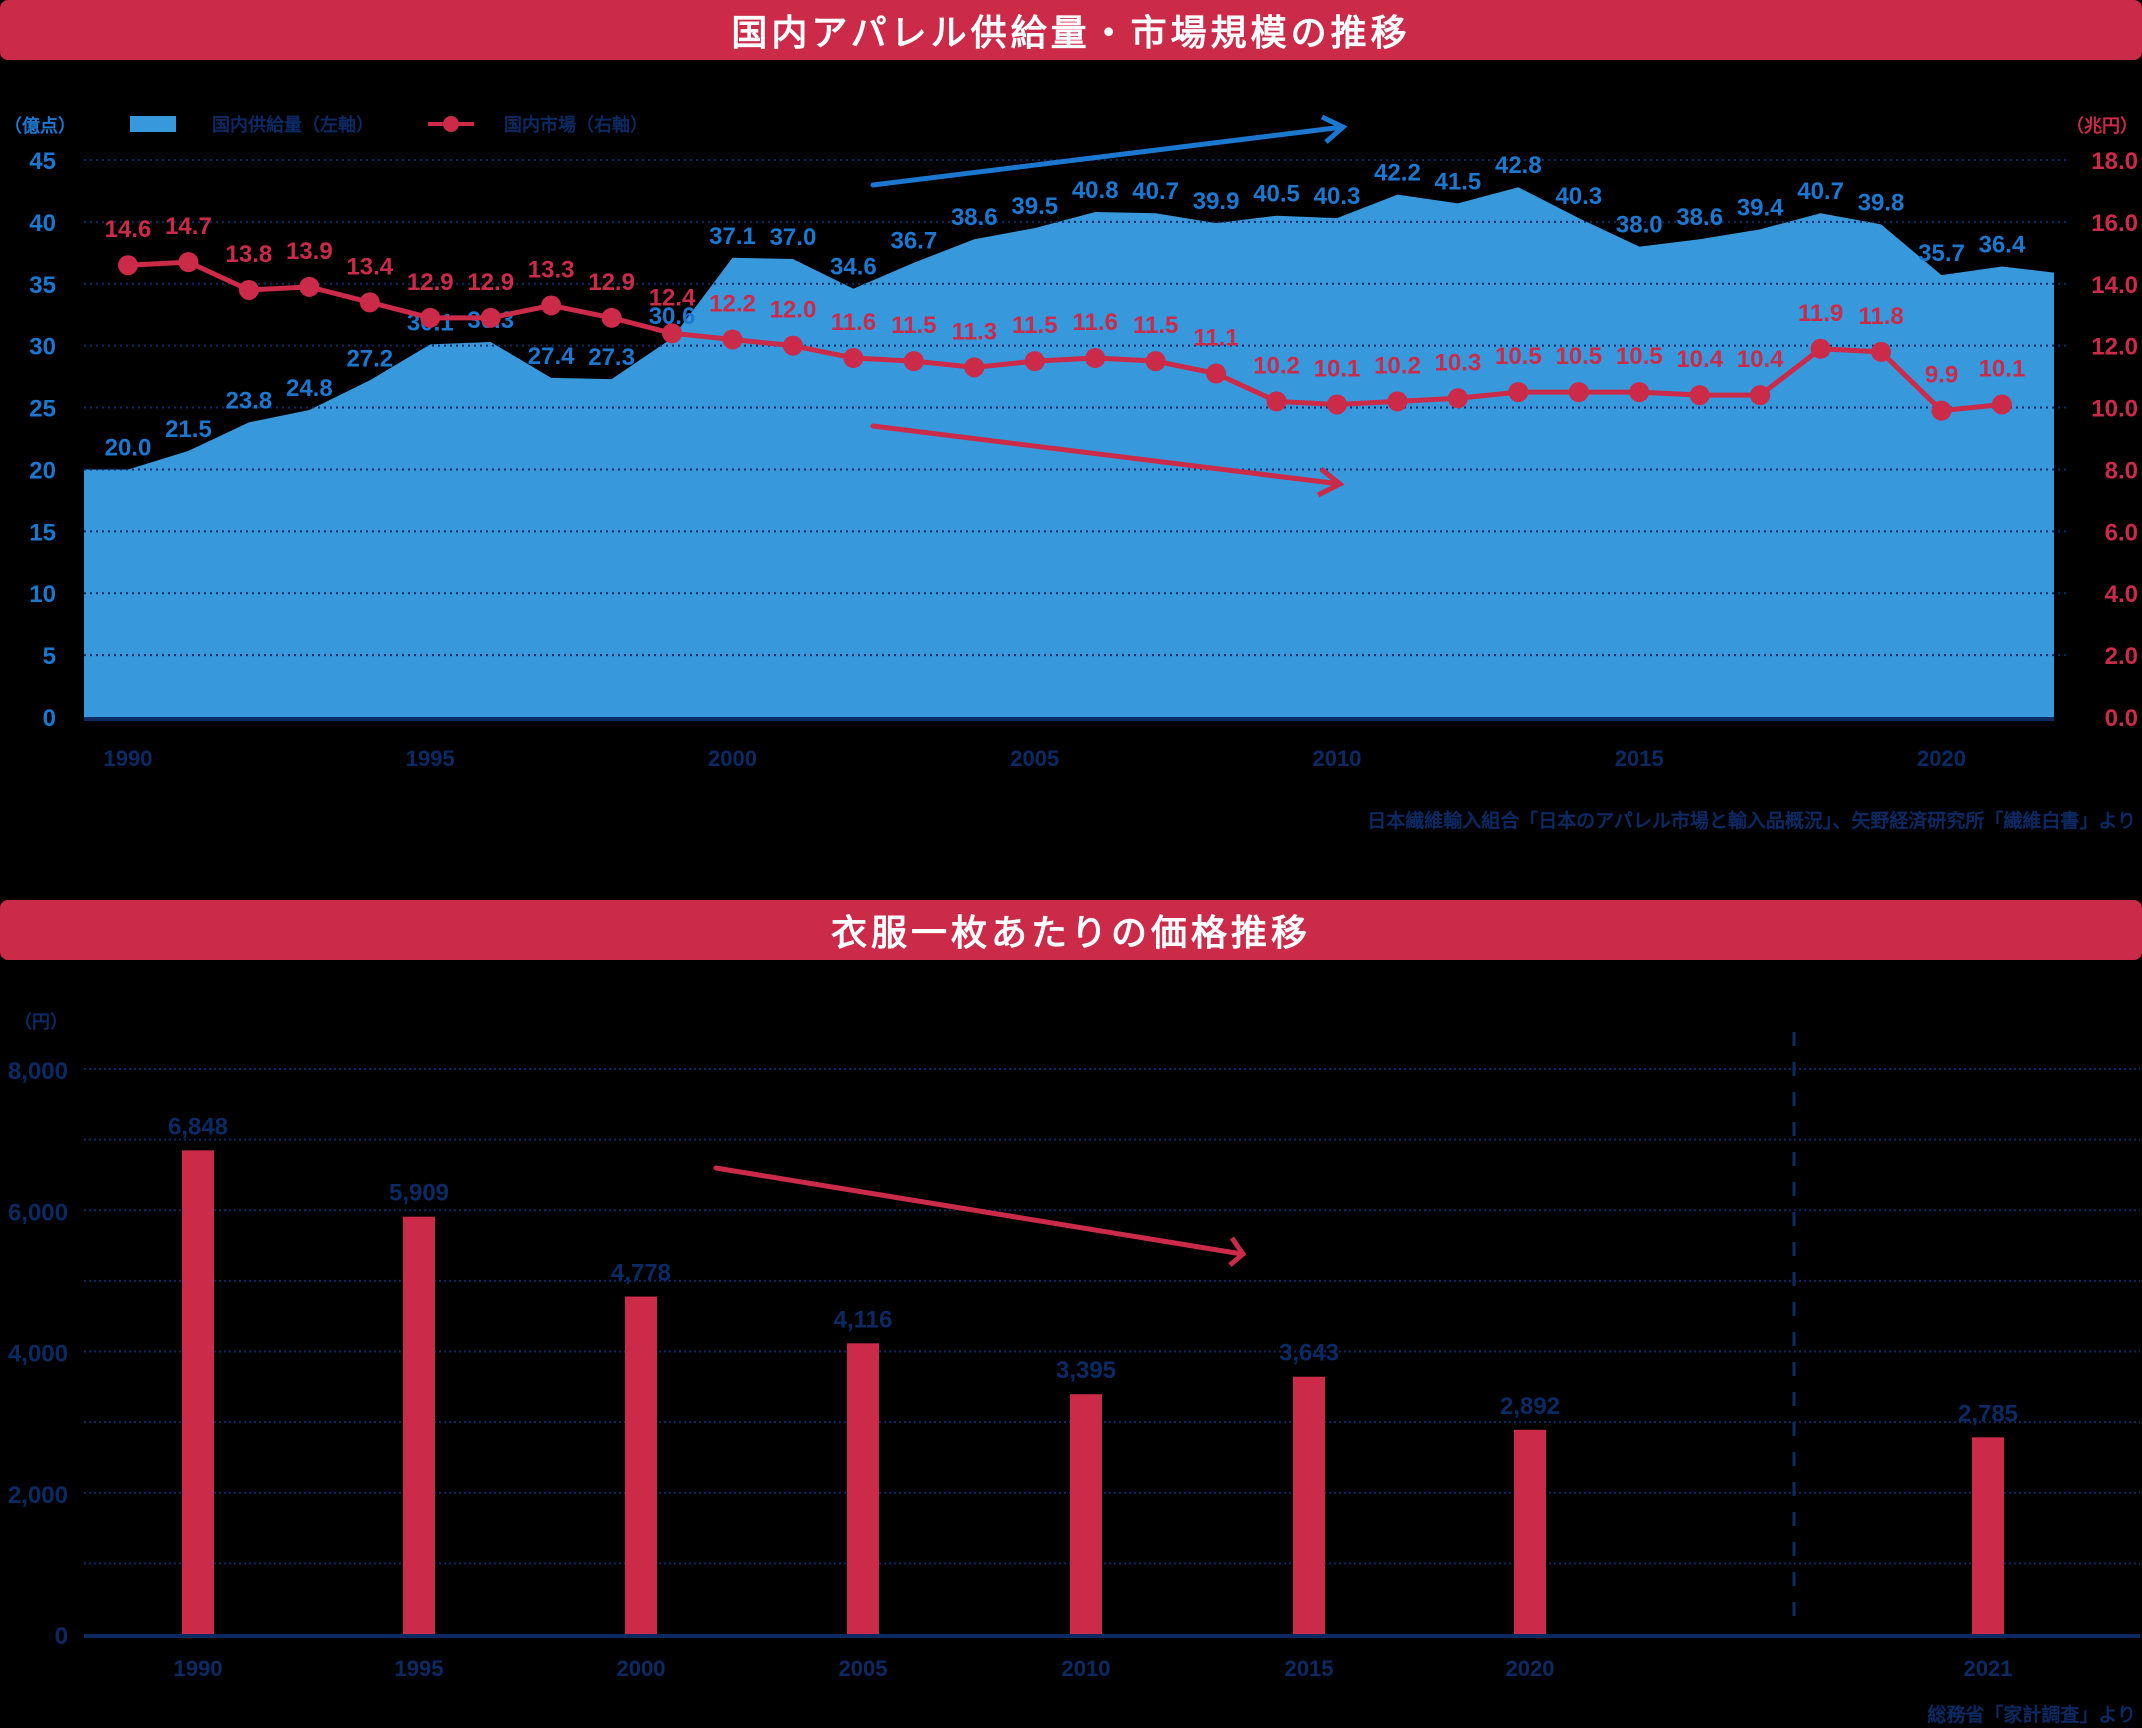 This screenshot has height=1728, width=2142. What do you see at coordinates (1397, 173) in the screenshot?
I see `supply-value-label: 42.2` at bounding box center [1397, 173].